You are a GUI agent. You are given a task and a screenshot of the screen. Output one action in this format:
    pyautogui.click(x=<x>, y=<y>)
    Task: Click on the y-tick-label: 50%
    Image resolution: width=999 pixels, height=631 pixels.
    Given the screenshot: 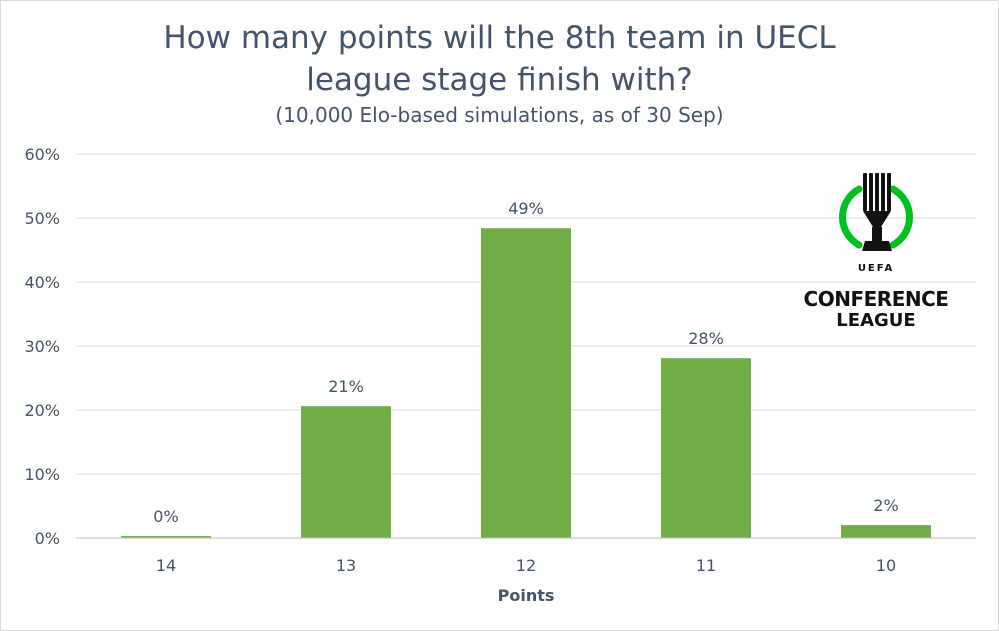 What is the action you would take?
    pyautogui.click(x=42, y=218)
    